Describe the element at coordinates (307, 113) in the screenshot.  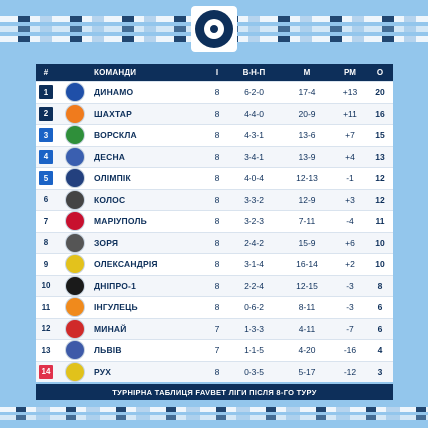
I see `goals: 20-9` at that location.